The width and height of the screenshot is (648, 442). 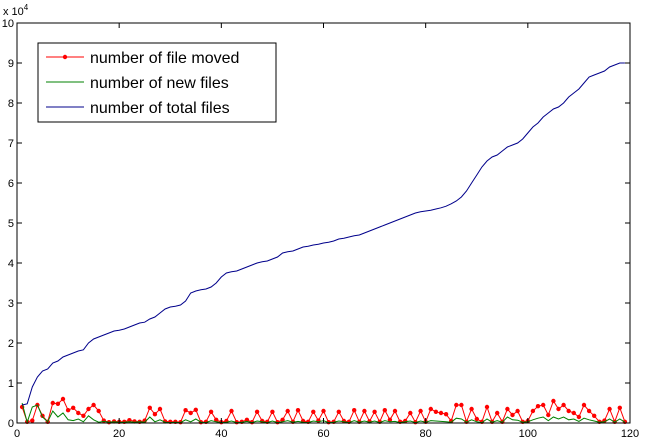 What do you see at coordinates (221, 434) in the screenshot?
I see `x-tick-label-2: 40` at bounding box center [221, 434].